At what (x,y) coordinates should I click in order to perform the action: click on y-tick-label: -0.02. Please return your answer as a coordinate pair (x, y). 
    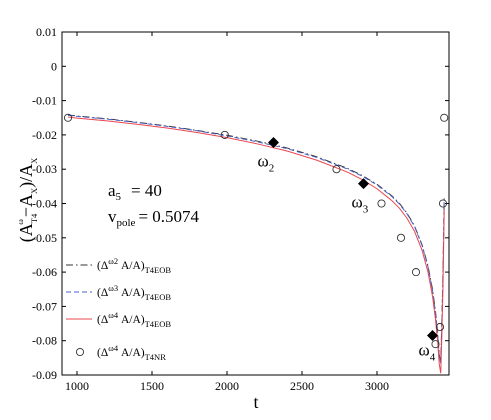
    Looking at the image, I should click on (44, 135).